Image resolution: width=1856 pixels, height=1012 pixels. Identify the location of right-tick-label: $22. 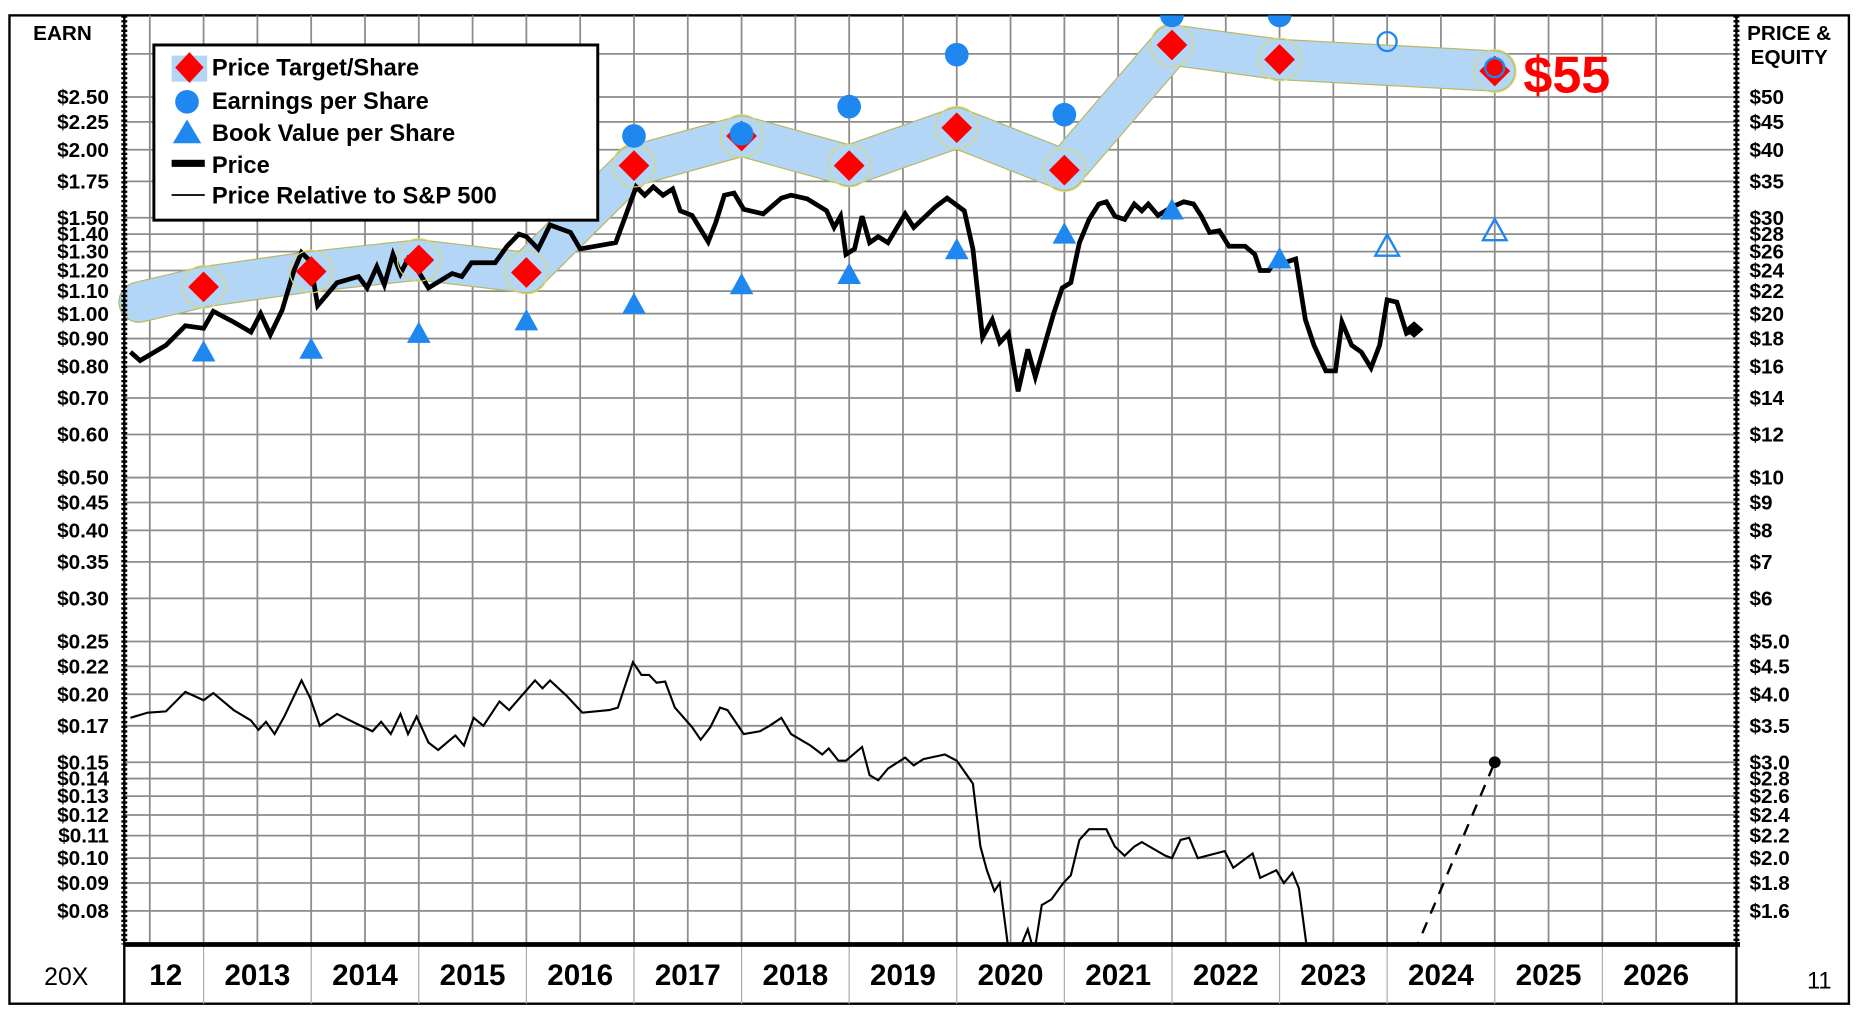
(1766, 291).